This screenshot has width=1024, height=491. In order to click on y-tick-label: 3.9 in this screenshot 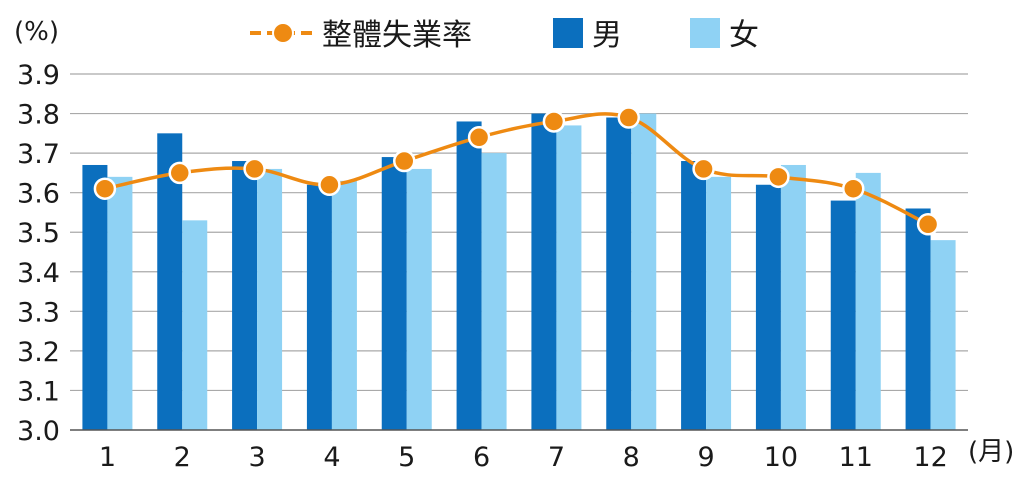, I will do `click(38, 75)`.